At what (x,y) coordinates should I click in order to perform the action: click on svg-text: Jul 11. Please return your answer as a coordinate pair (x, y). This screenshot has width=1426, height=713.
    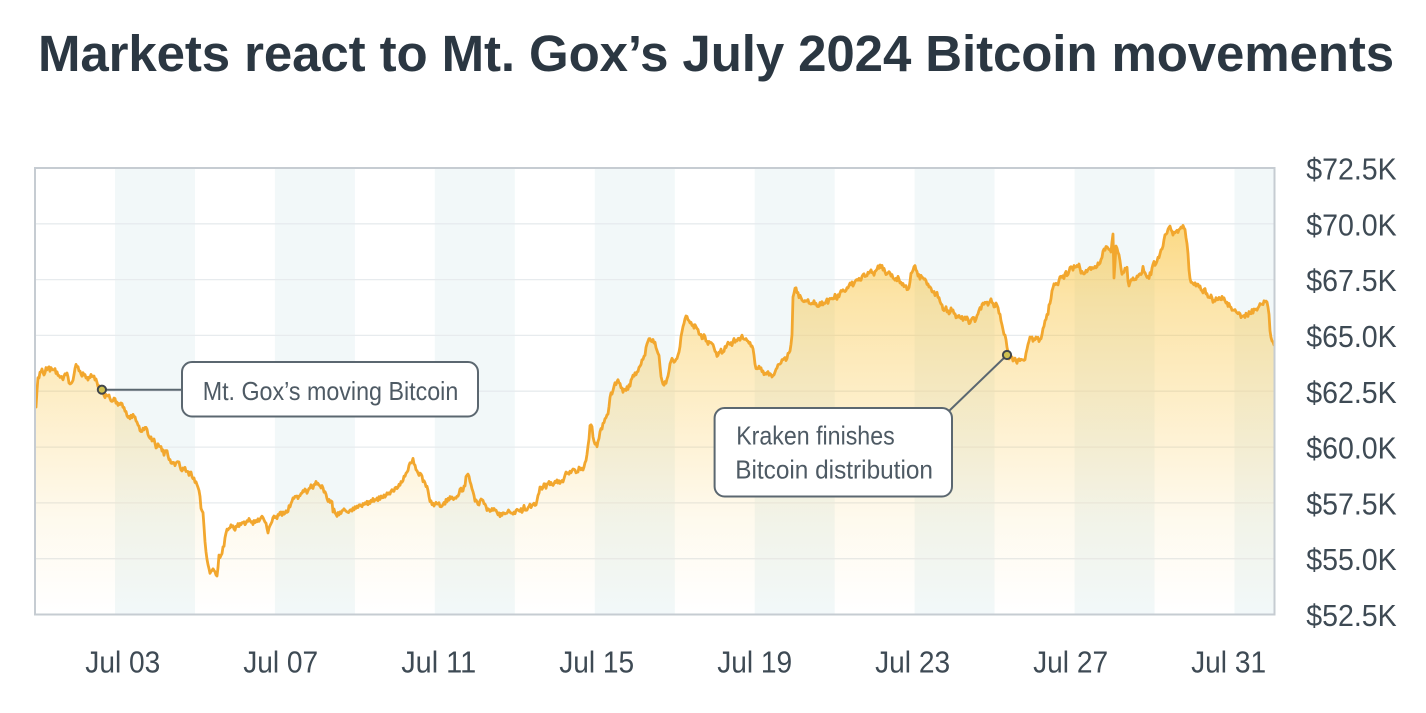
    Looking at the image, I should click on (438, 662).